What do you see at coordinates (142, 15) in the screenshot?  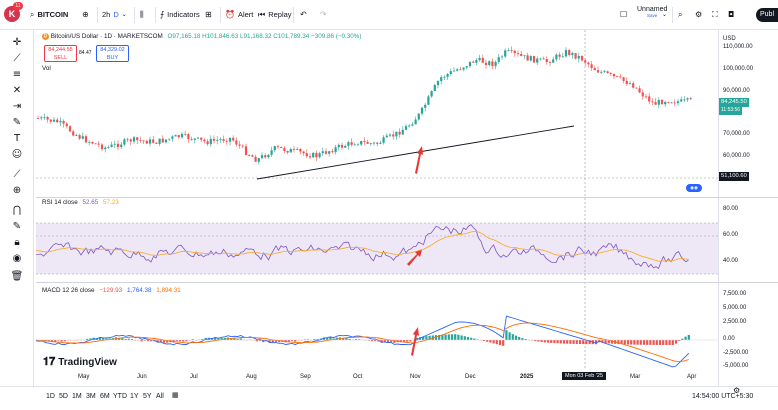 I see `chart-type-button: ⫼` at bounding box center [142, 15].